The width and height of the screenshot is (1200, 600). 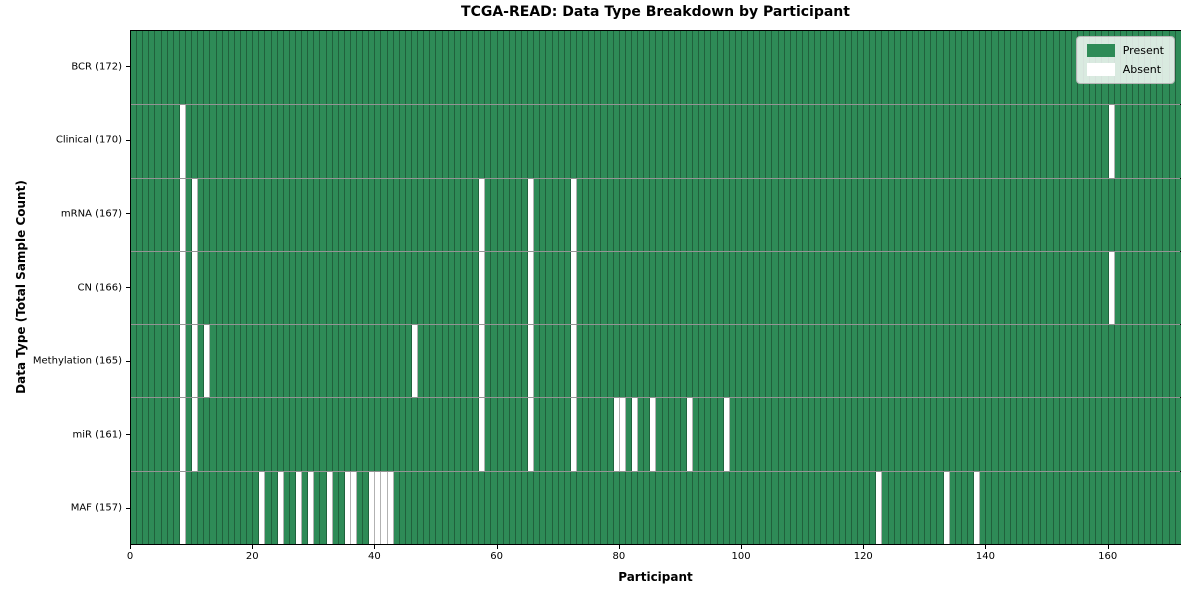 I want to click on y-tick-label: BCR (172), so click(x=96, y=67).